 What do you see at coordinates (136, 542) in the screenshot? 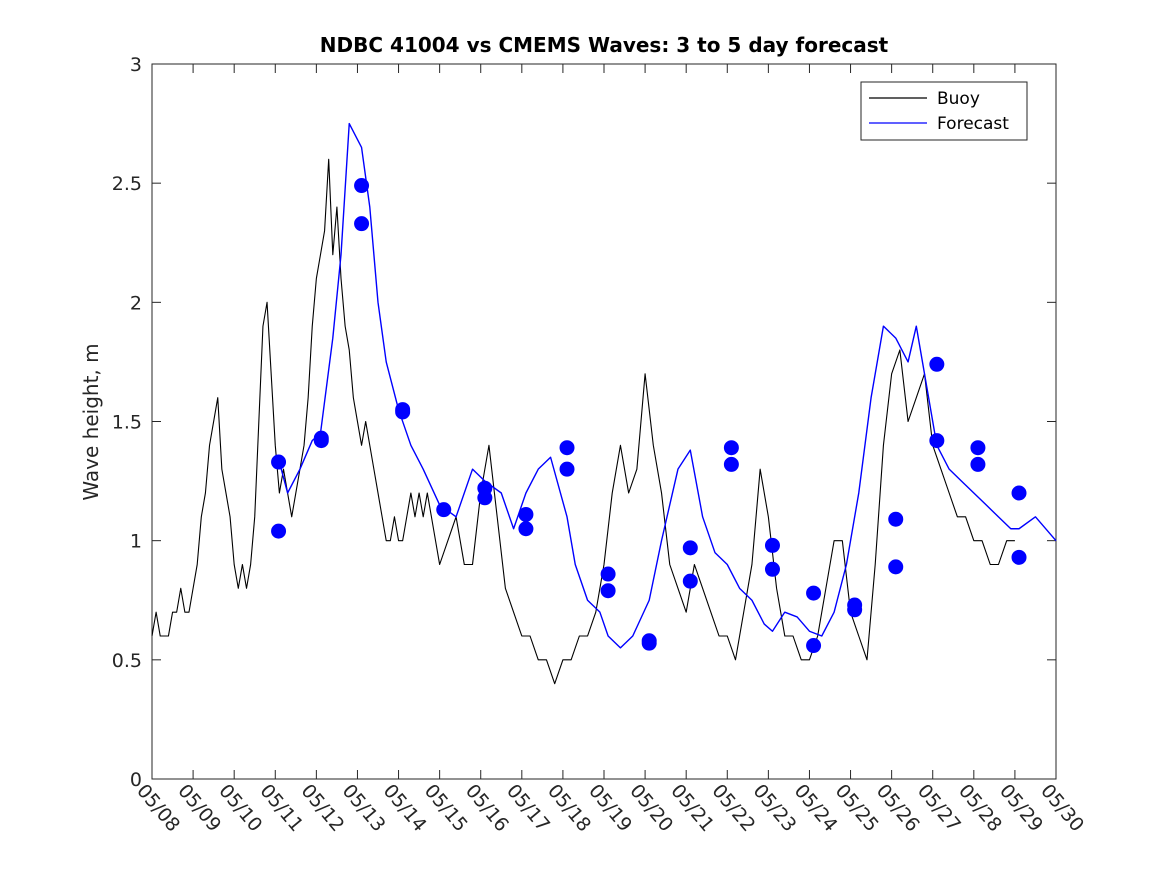
I see `y-tick-label: 1` at bounding box center [136, 542].